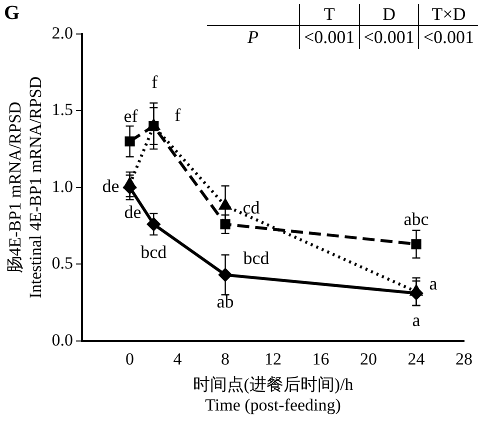 The image size is (482, 422). I want to click on x-axis-title: 时间点(进餐后时间)/h Time (post-feeding), so click(273, 394).